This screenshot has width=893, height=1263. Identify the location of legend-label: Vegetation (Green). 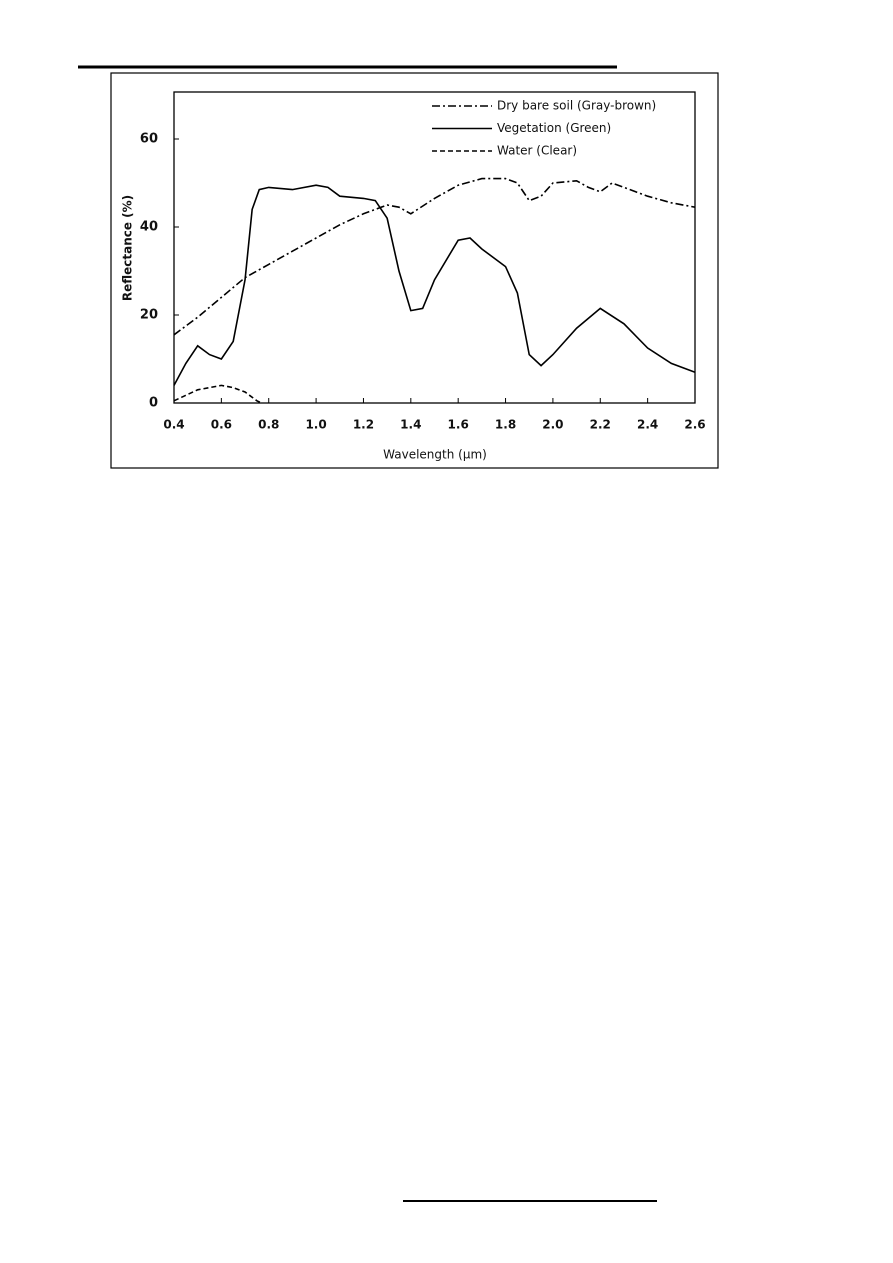
(554, 128).